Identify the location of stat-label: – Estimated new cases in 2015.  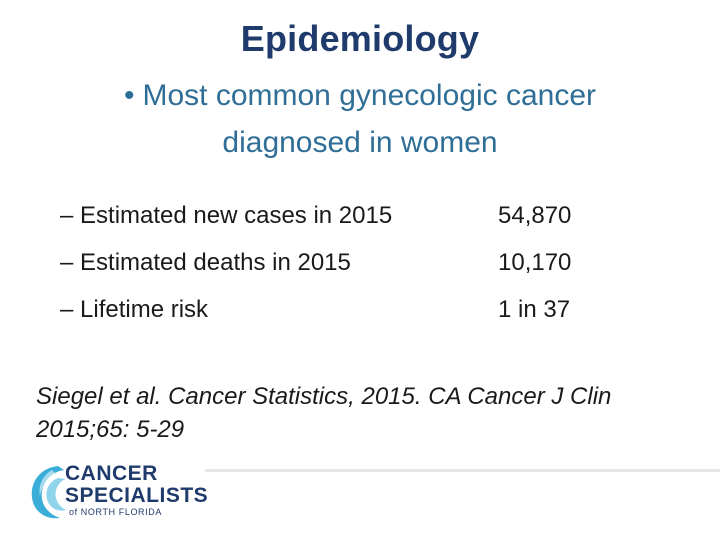
(226, 215).